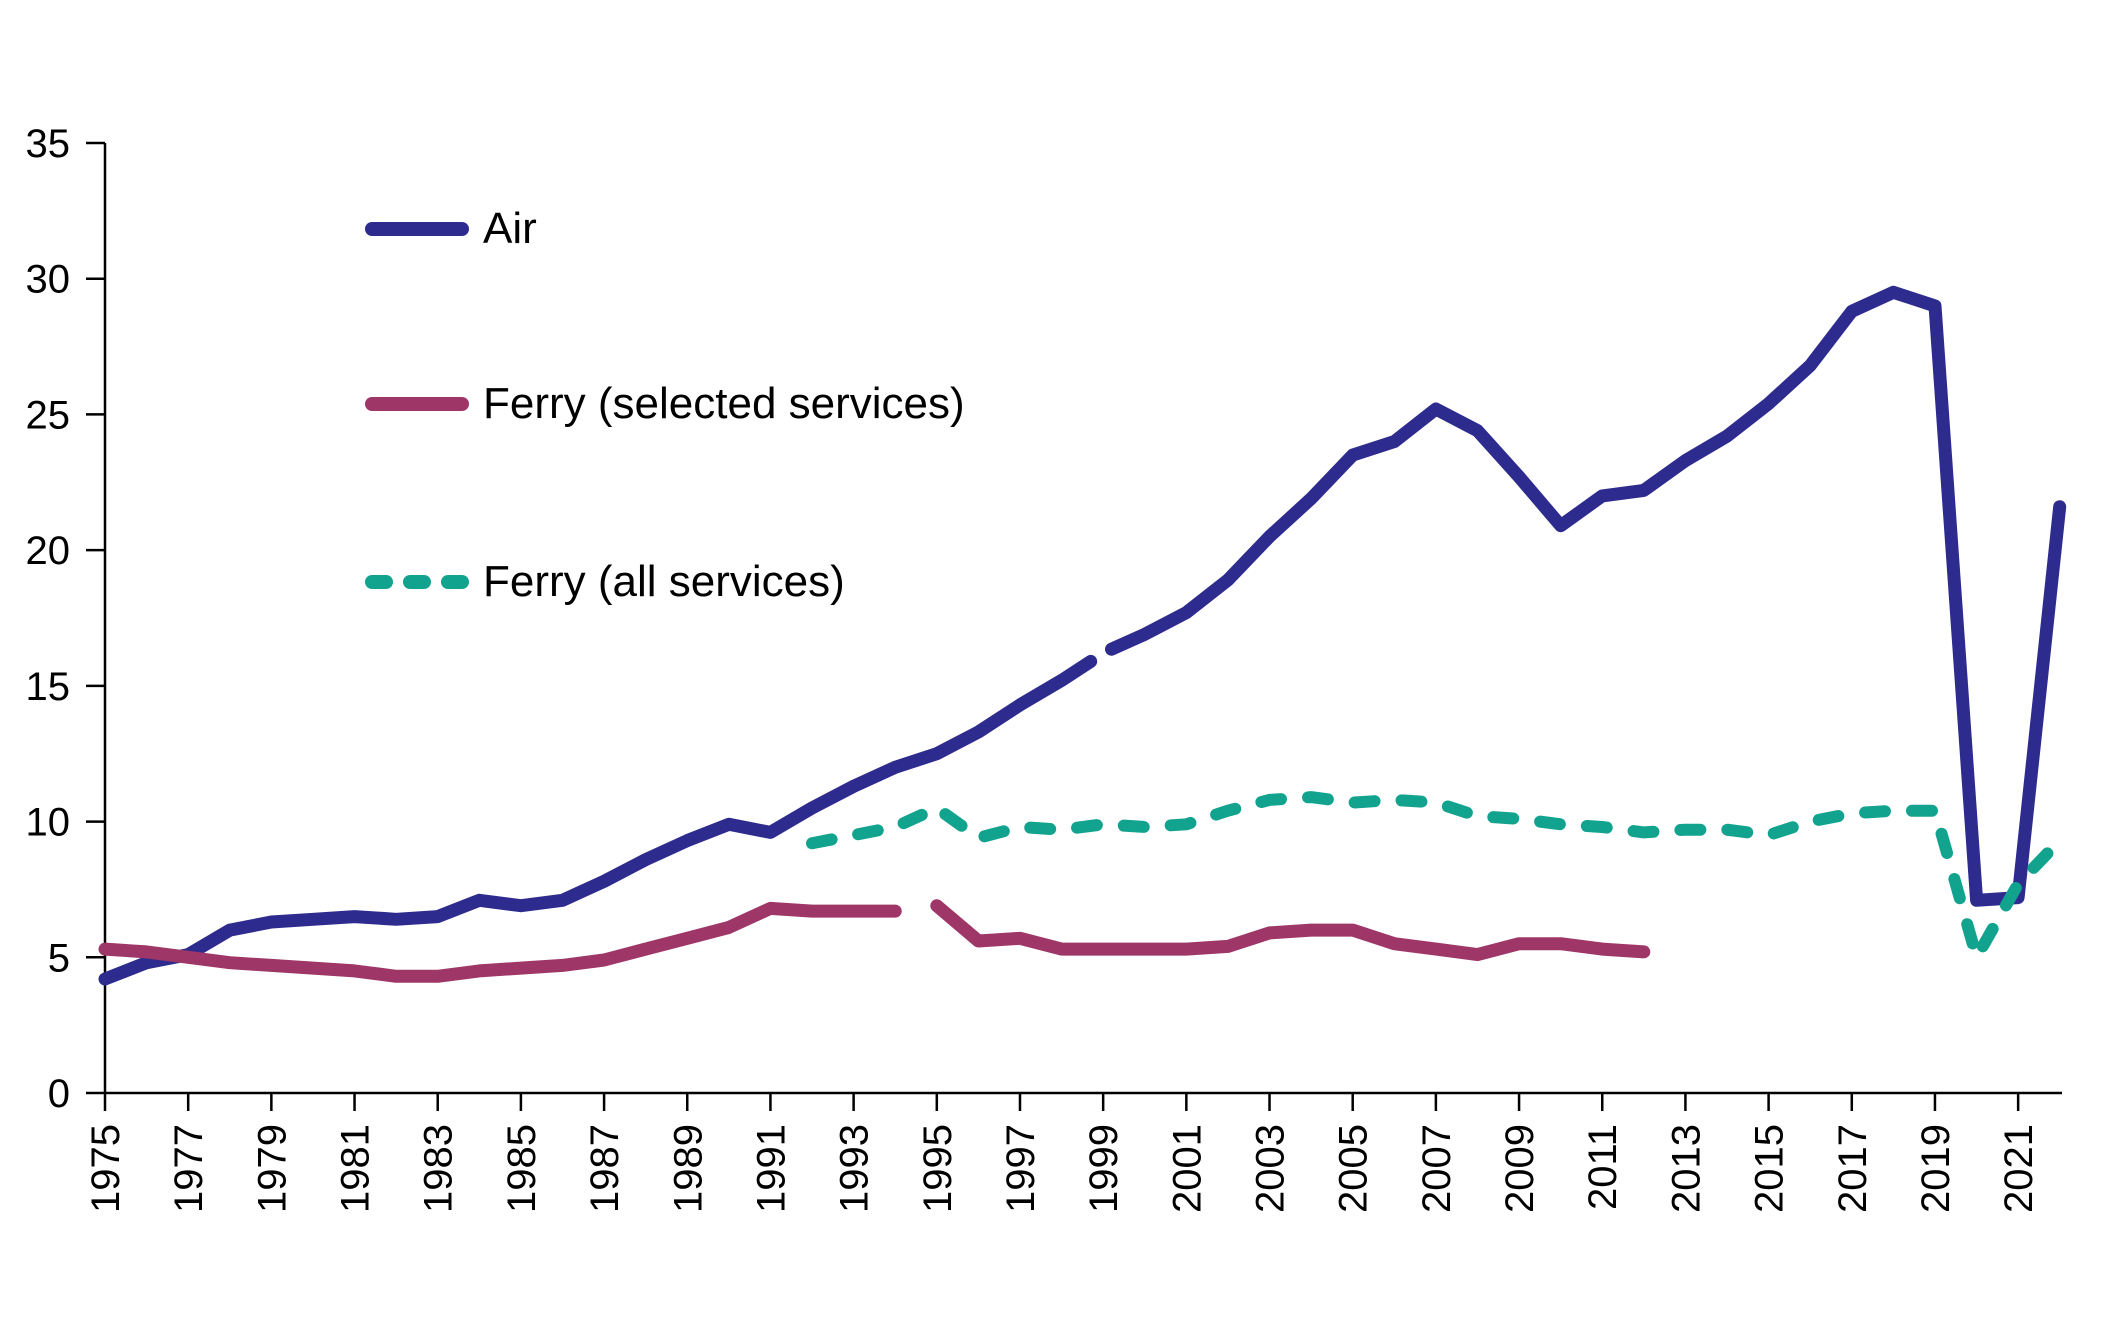 Image resolution: width=2111 pixels, height=1320 pixels. Describe the element at coordinates (48, 144) in the screenshot. I see `y-tick-label: 35` at that location.